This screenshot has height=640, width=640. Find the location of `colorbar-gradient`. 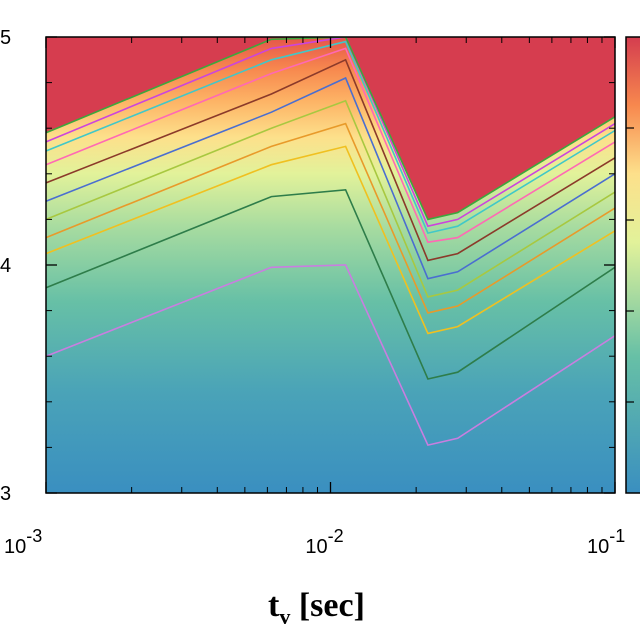

colorbar-gradient is located at coordinates (632, 265).